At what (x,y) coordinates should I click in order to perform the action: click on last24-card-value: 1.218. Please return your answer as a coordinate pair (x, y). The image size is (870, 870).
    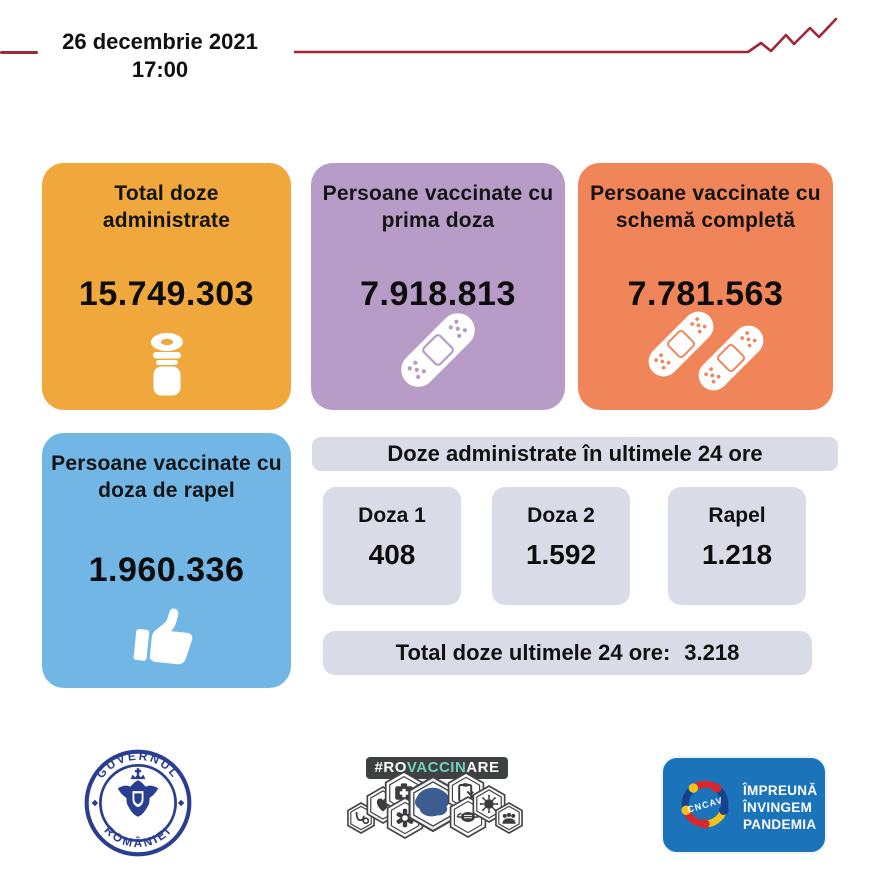
    Looking at the image, I should click on (737, 554).